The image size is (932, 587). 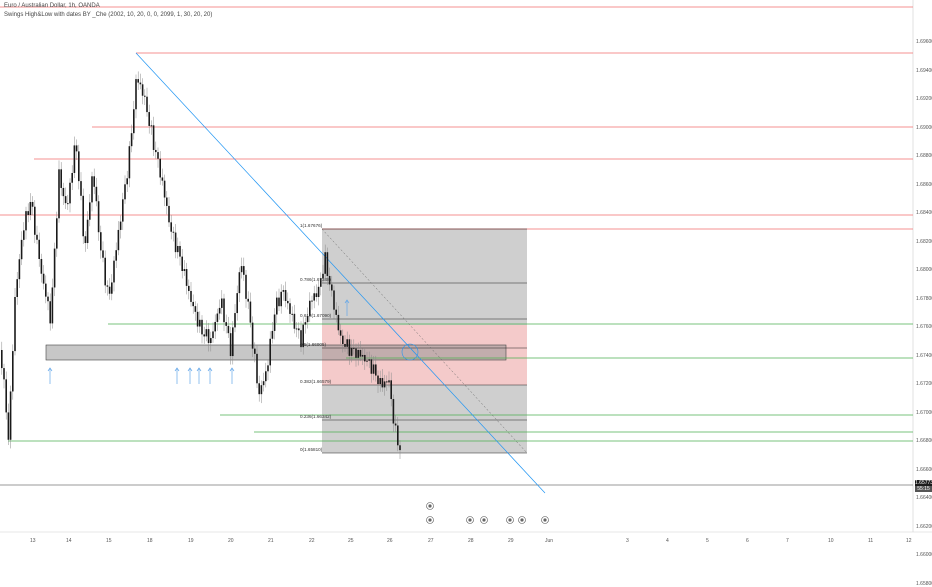 What do you see at coordinates (424, 341) in the screenshot?
I see `fib-diagonal-line` at bounding box center [424, 341].